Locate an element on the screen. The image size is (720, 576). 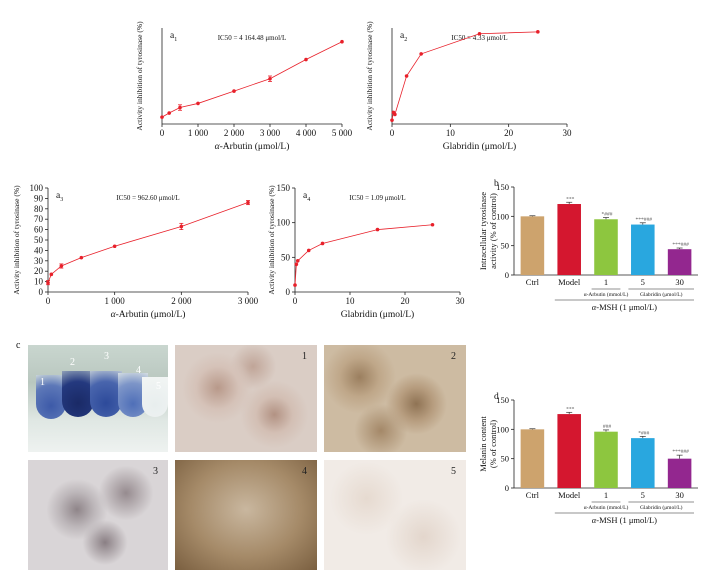
significance-label: ***### is located at coordinates (680, 452).